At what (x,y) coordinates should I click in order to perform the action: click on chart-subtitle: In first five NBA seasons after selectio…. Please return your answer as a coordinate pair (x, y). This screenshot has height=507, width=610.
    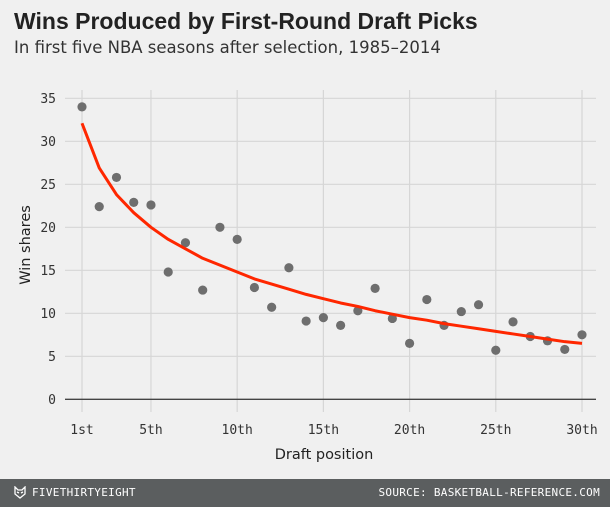
    Looking at the image, I should click on (227, 47).